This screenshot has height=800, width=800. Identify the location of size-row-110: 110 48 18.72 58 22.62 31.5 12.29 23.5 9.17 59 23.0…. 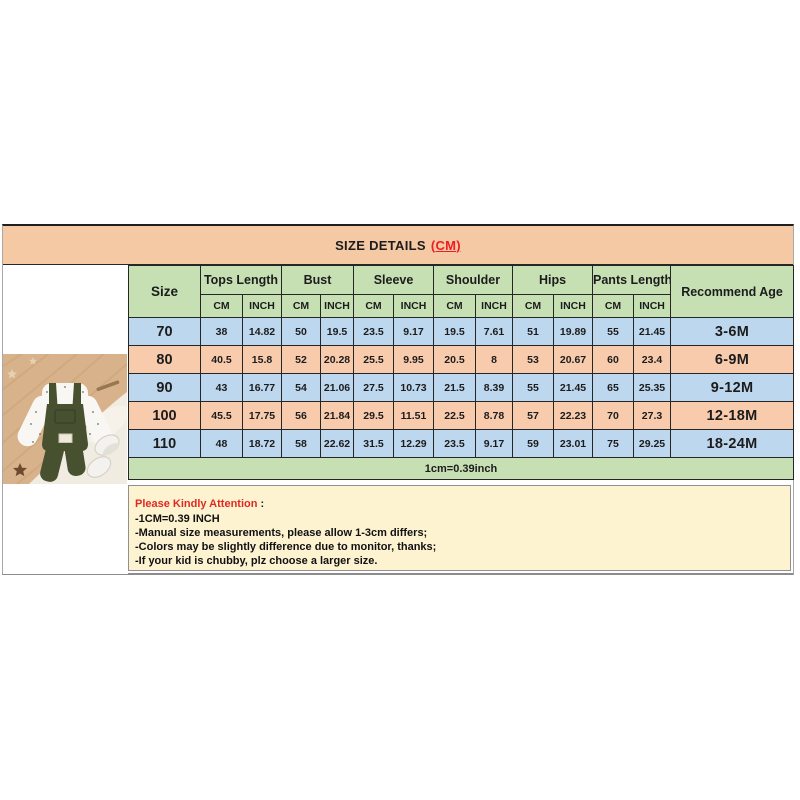
(461, 443).